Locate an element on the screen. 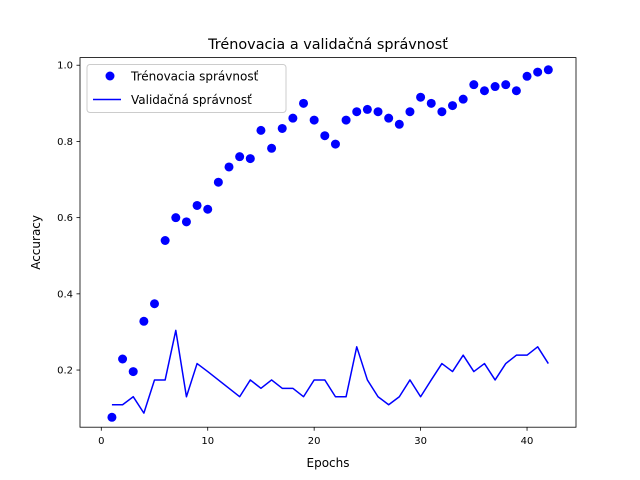 The width and height of the screenshot is (640, 480). legend-label-training: Trénovacia správnosť is located at coordinates (194, 77).